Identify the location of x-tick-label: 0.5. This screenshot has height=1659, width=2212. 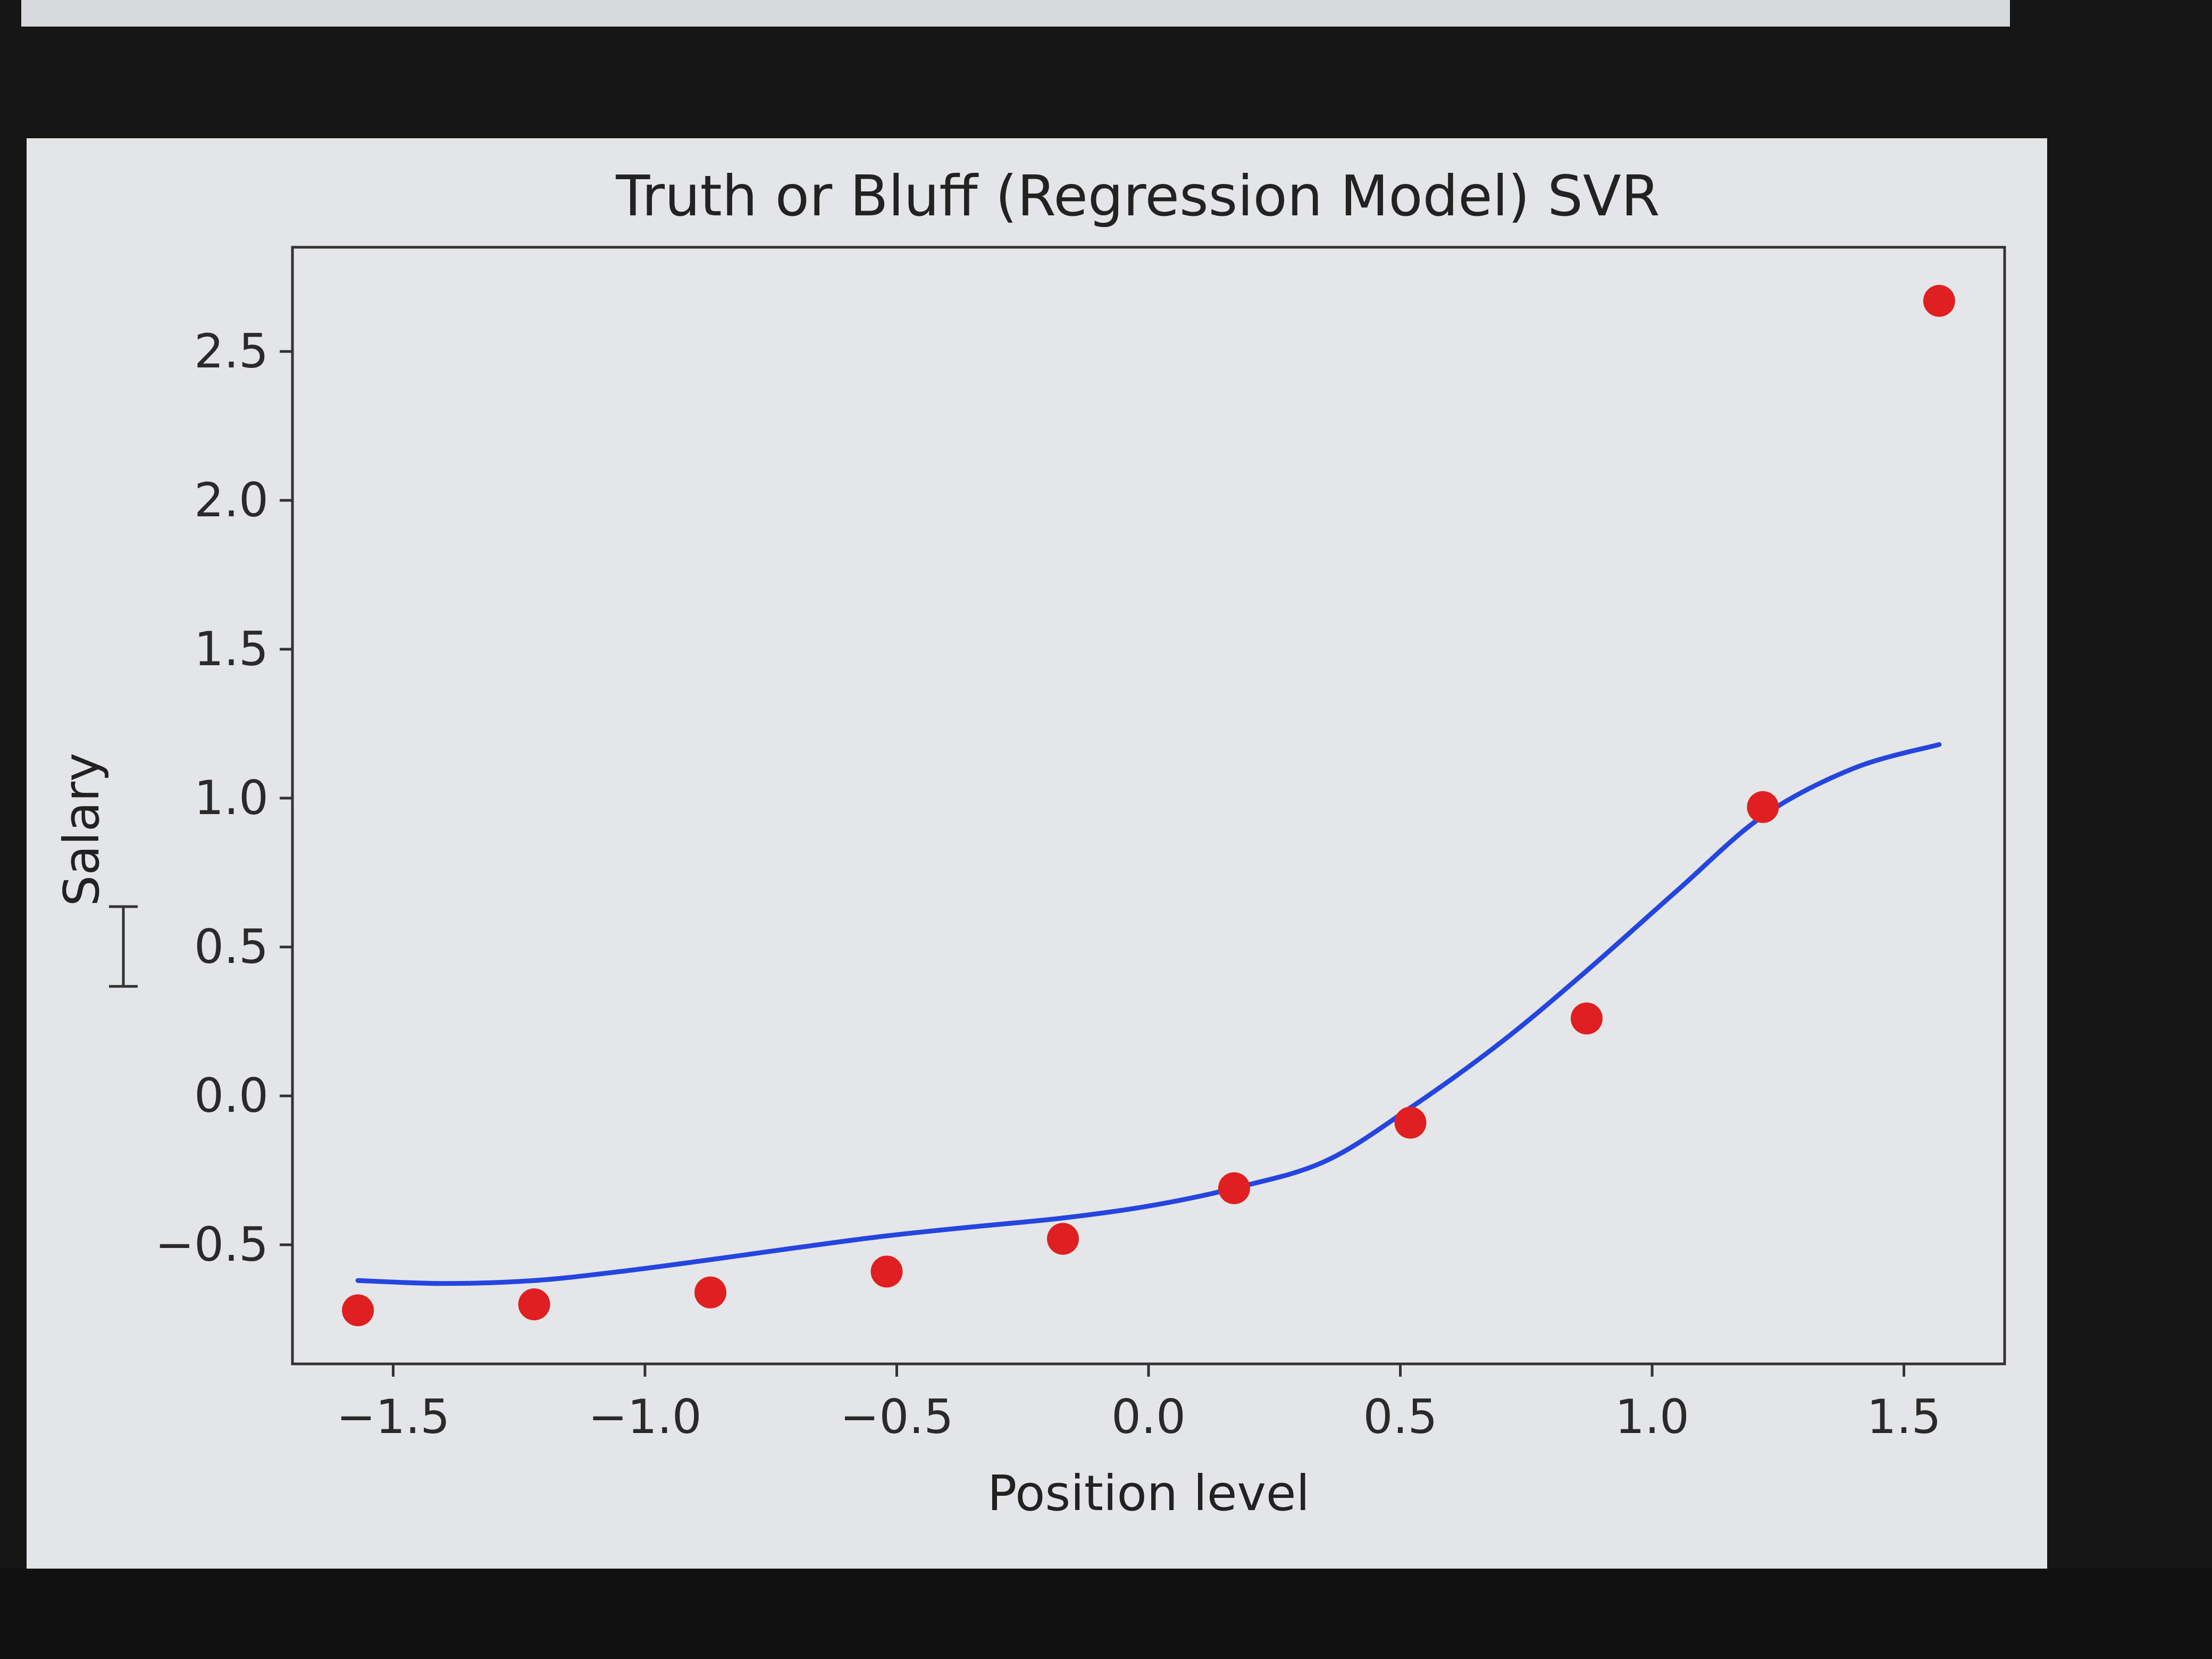
(1400, 1416).